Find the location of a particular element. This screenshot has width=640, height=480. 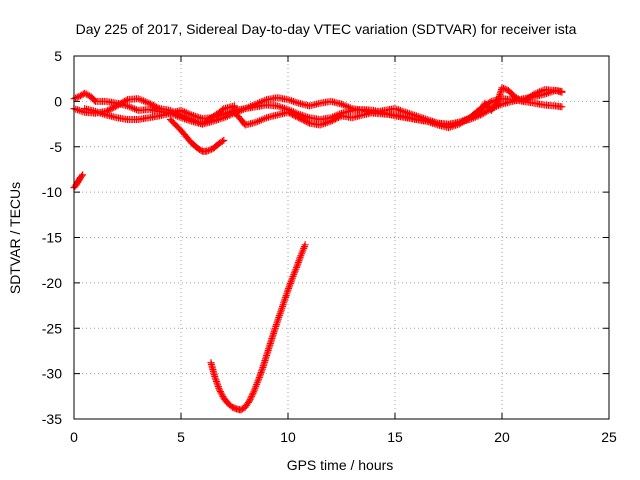

series-track-c is located at coordinates (323, 113).